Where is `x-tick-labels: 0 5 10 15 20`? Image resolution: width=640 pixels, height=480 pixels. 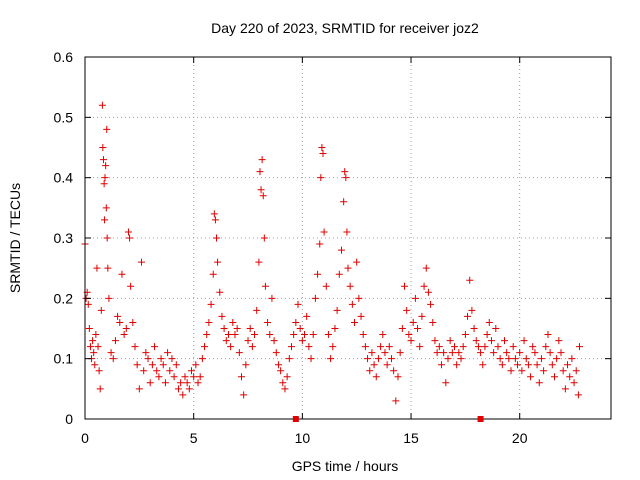 x-tick-labels: 0 5 10 15 20 is located at coordinates (304, 438).